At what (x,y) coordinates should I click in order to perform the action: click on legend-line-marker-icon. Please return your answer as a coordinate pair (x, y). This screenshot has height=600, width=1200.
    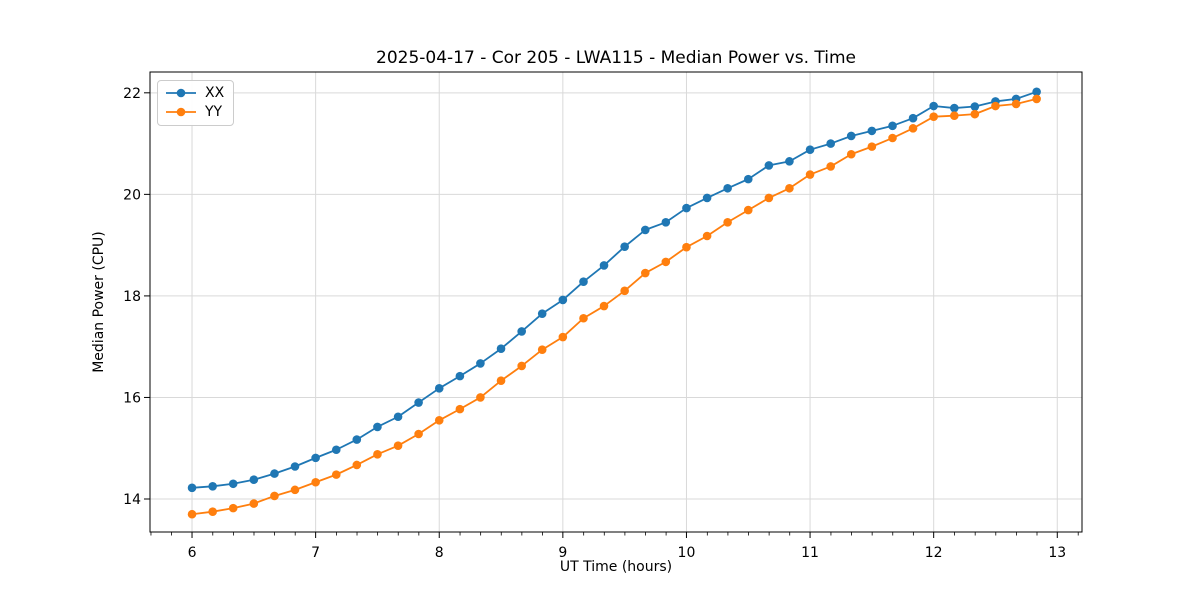
    Looking at the image, I should click on (181, 112).